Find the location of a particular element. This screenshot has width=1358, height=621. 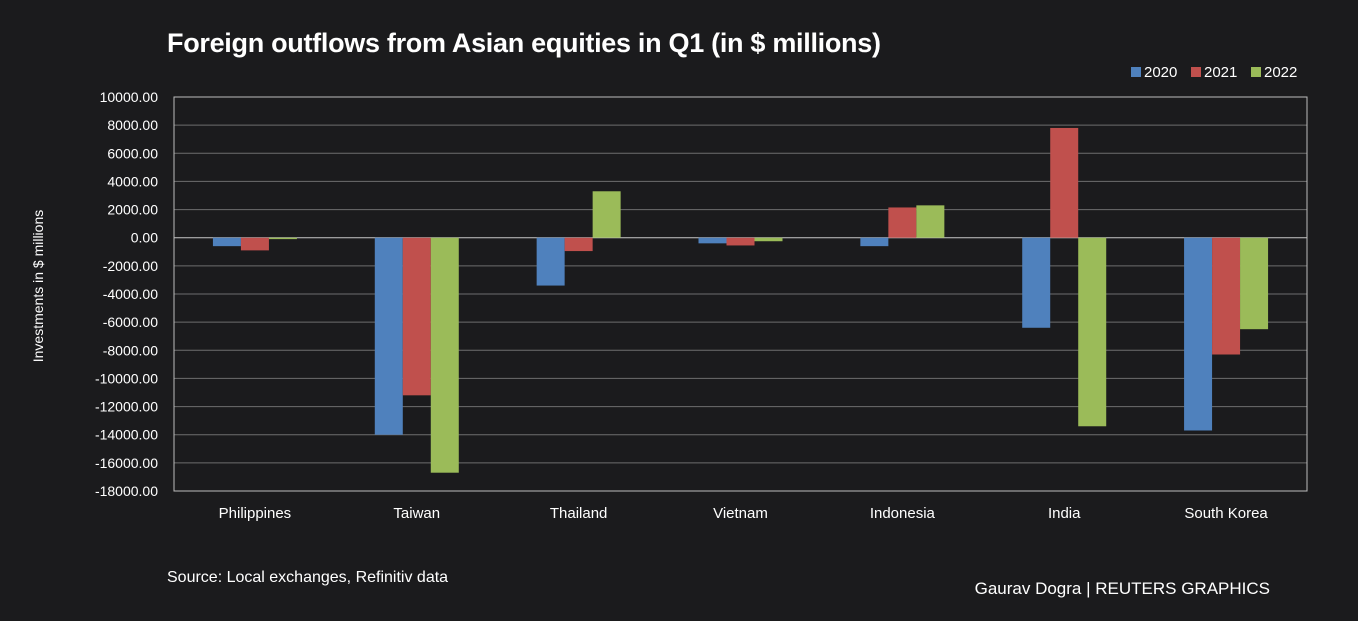

y-tick-label: -18000.00 is located at coordinates (126, 491).